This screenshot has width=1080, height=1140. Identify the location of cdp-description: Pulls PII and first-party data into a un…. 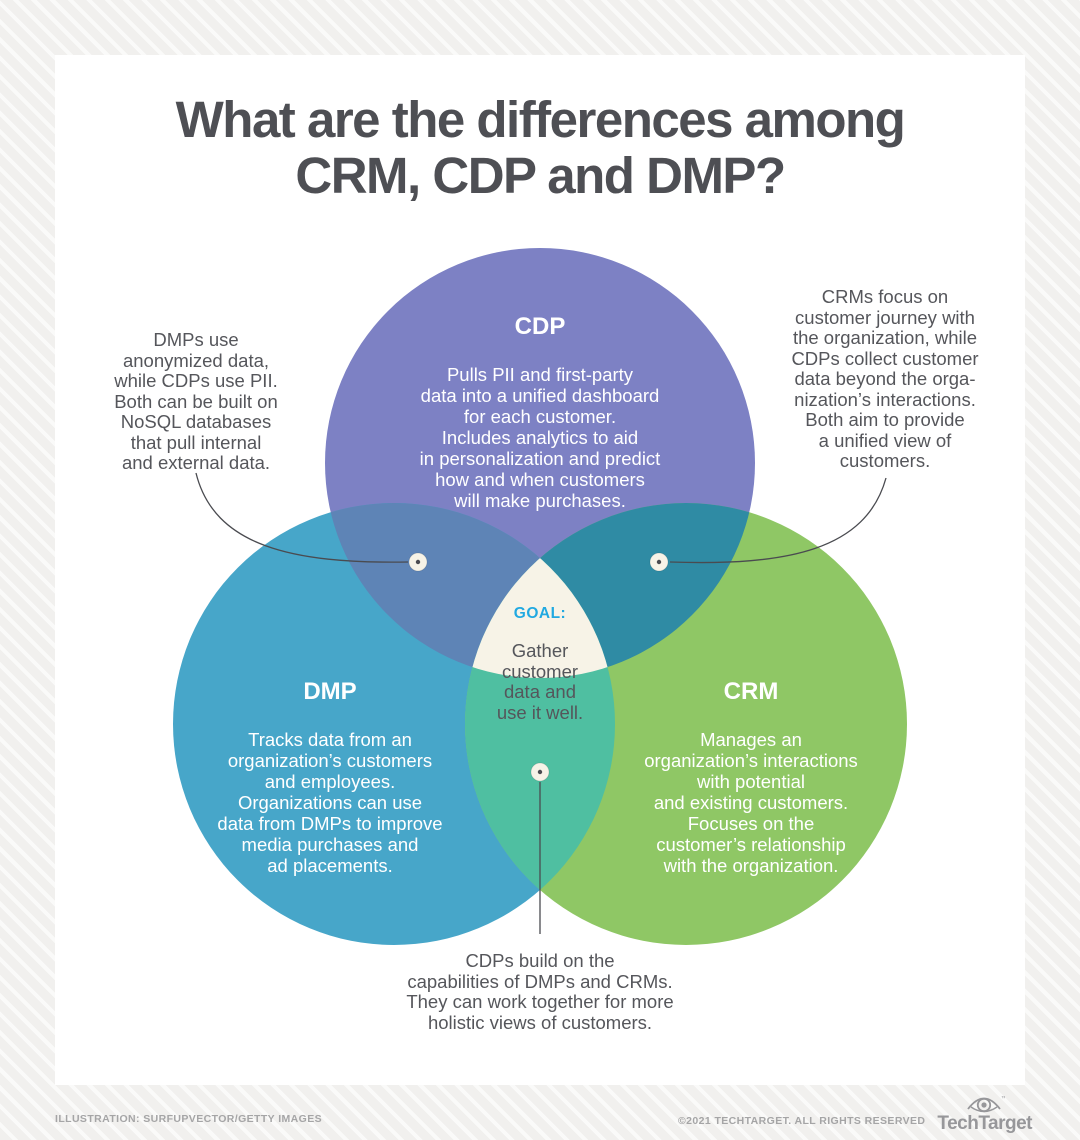
(540, 437).